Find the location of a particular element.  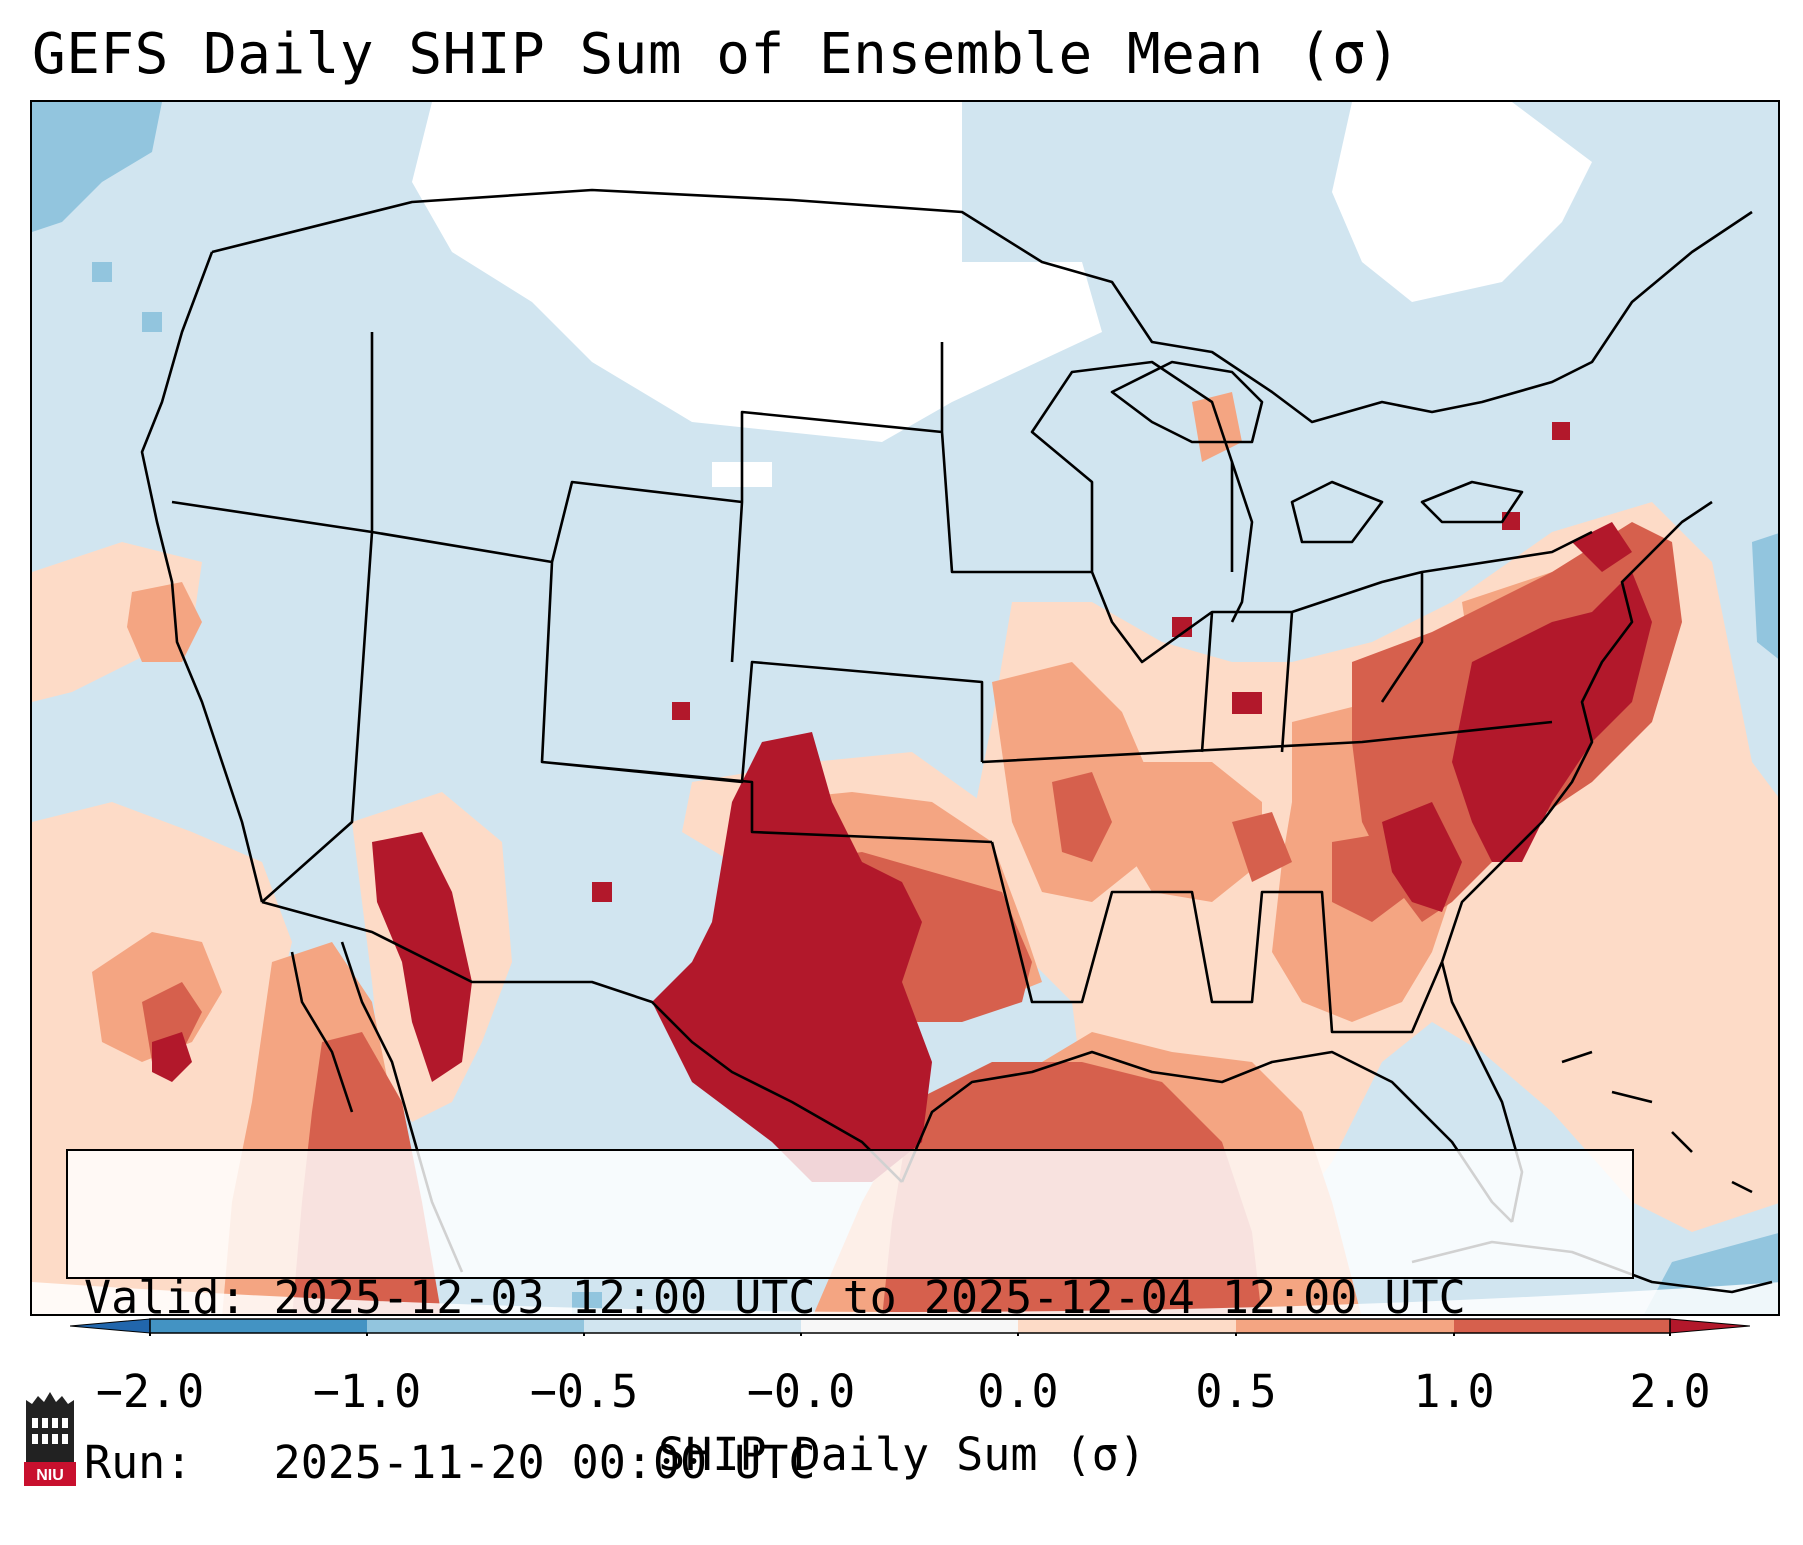

colorbar-bin-neg2-neg1 is located at coordinates (258, 1326).